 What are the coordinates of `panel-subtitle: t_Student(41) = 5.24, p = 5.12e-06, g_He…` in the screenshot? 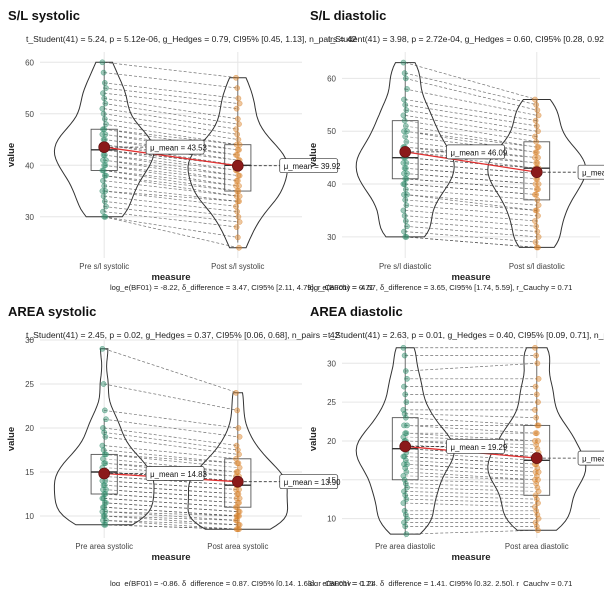 It's located at (191, 39).